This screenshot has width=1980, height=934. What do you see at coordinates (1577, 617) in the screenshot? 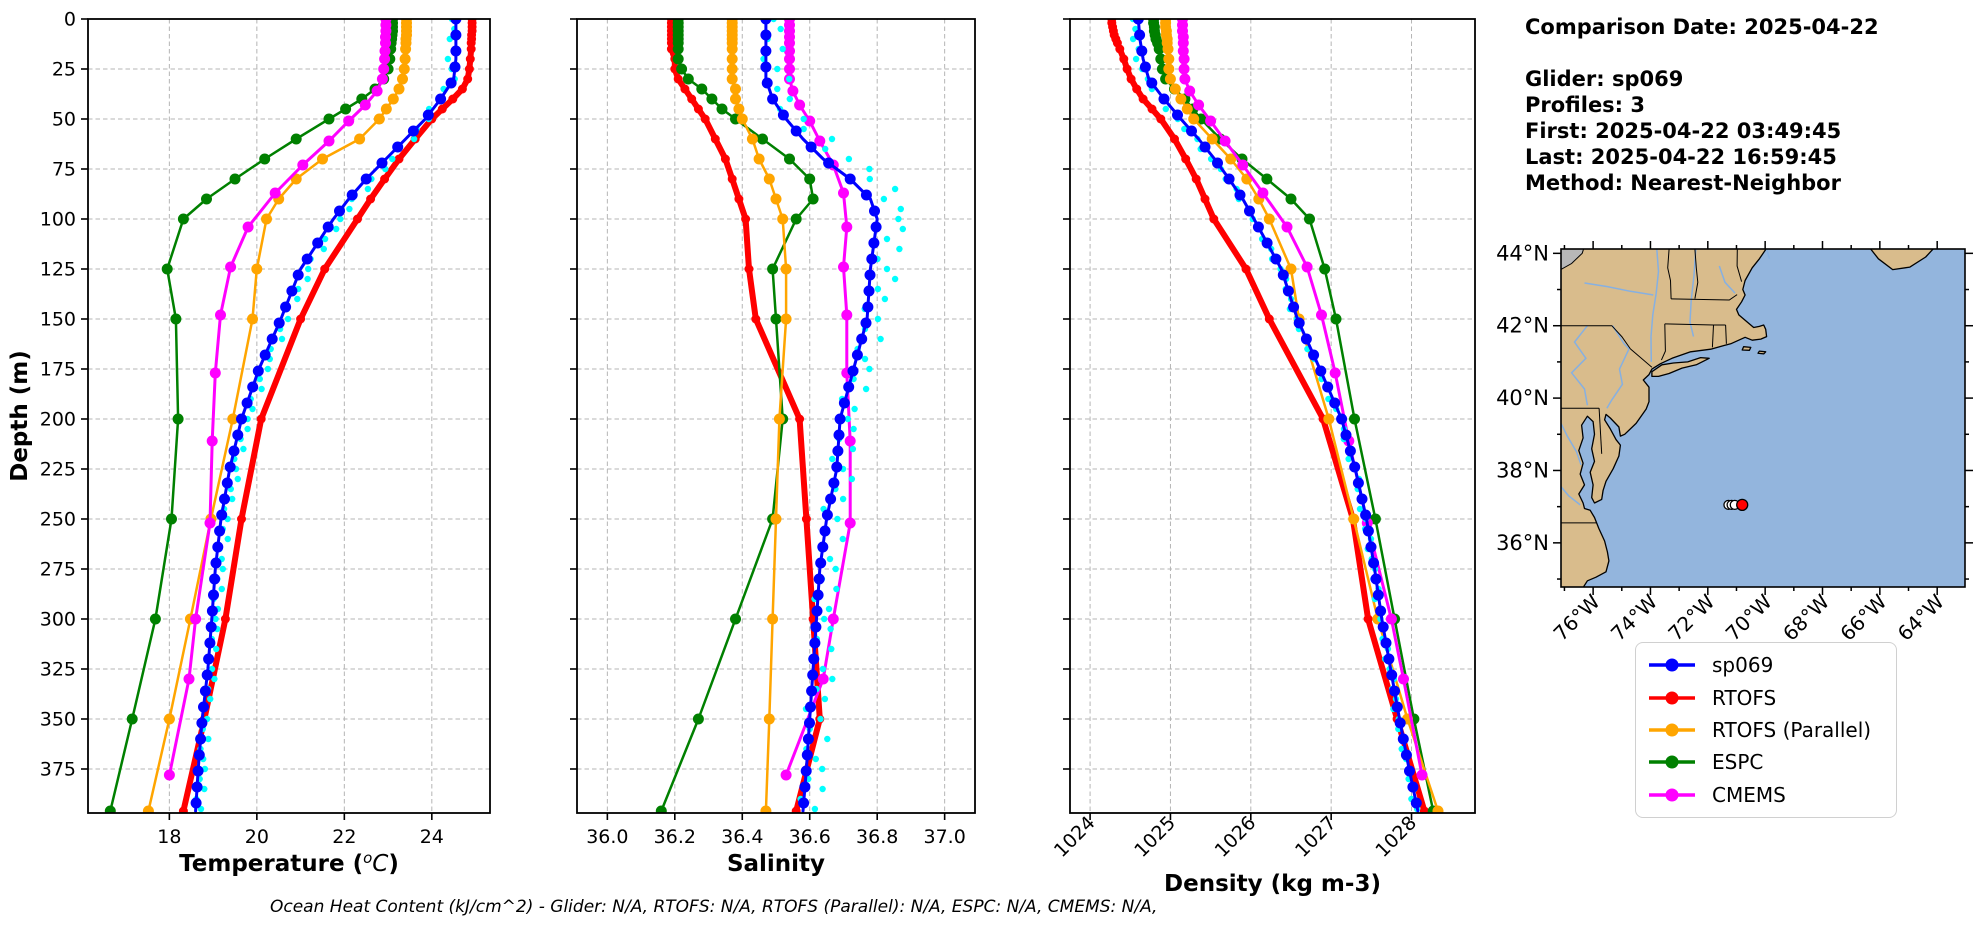
I see `map-lon-label: 76°W` at bounding box center [1577, 617].